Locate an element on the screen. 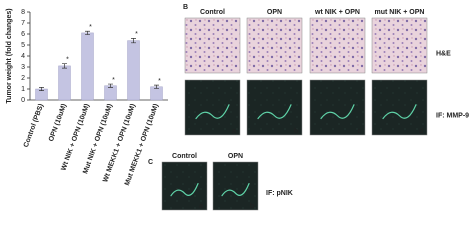  column-header: mut NIK + OPN is located at coordinates (400, 12).